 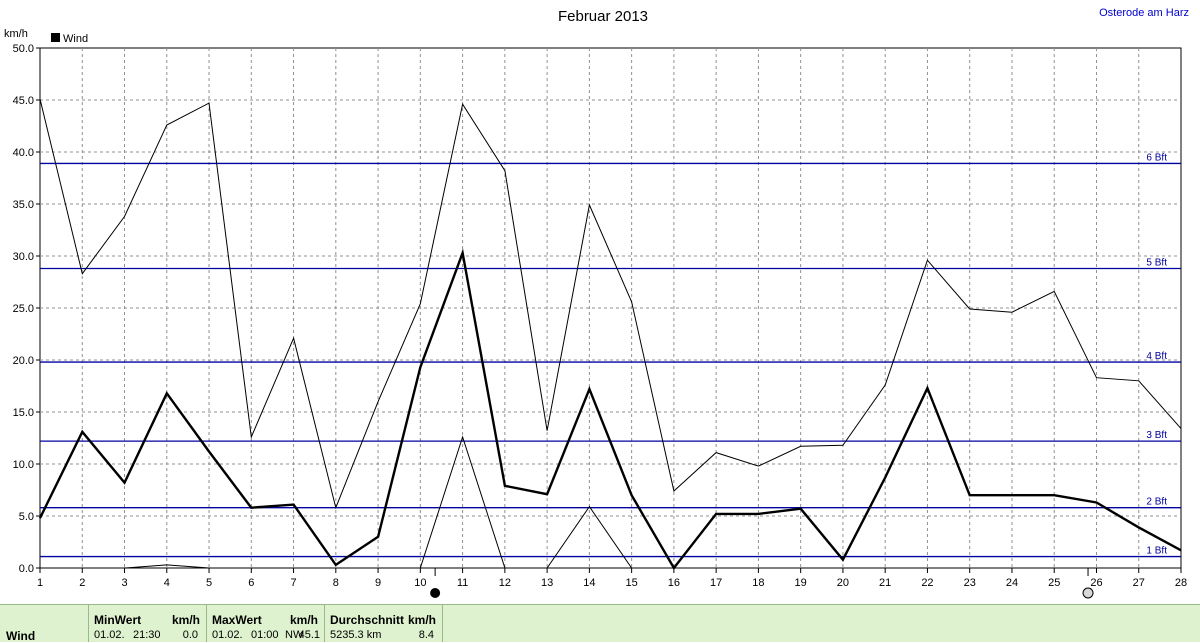 What do you see at coordinates (421, 620) in the screenshot?
I see `avg-unit: km/h` at bounding box center [421, 620].